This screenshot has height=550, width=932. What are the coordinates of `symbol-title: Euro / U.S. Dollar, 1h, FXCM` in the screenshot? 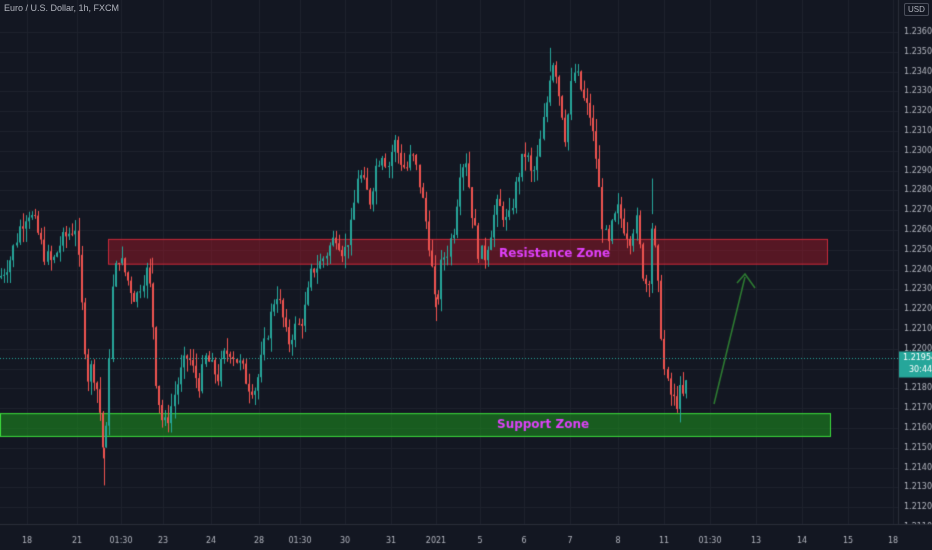 It's located at (62, 8).